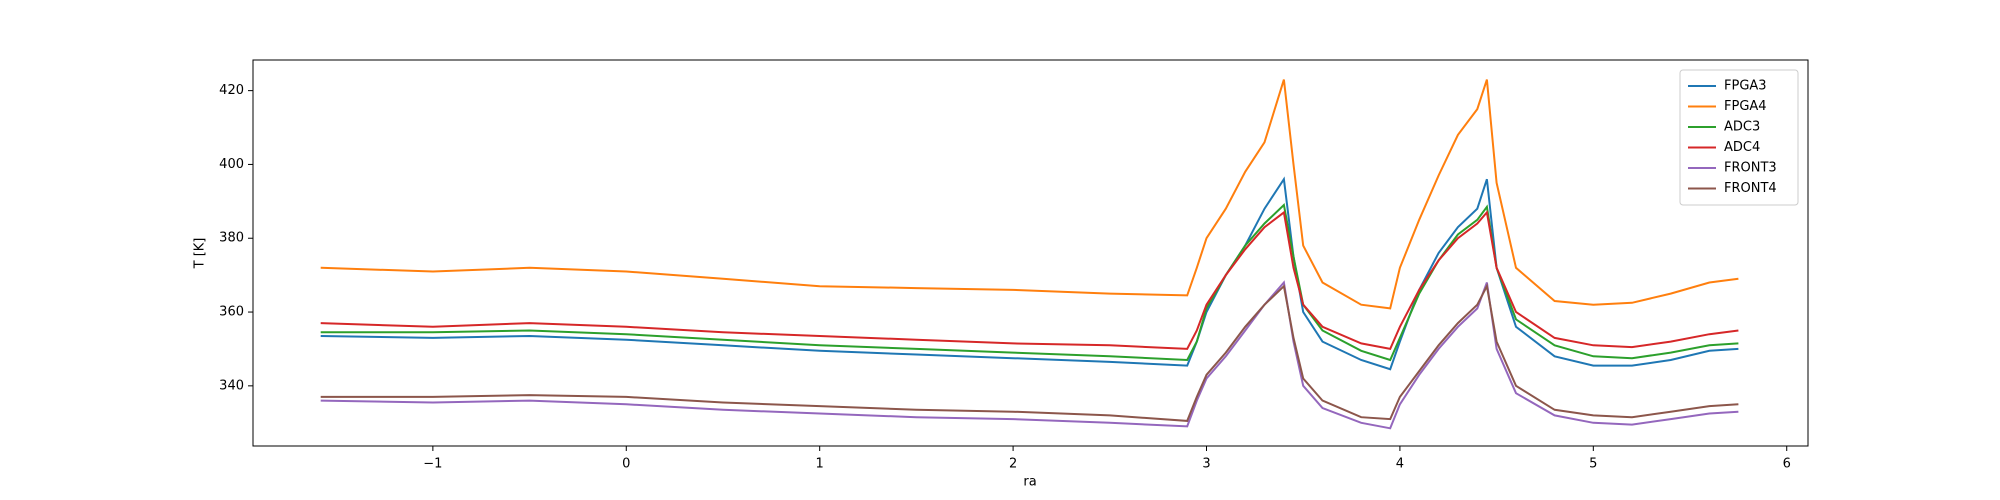 The width and height of the screenshot is (2000, 500). I want to click on y-tick-label: 420, so click(231, 90).